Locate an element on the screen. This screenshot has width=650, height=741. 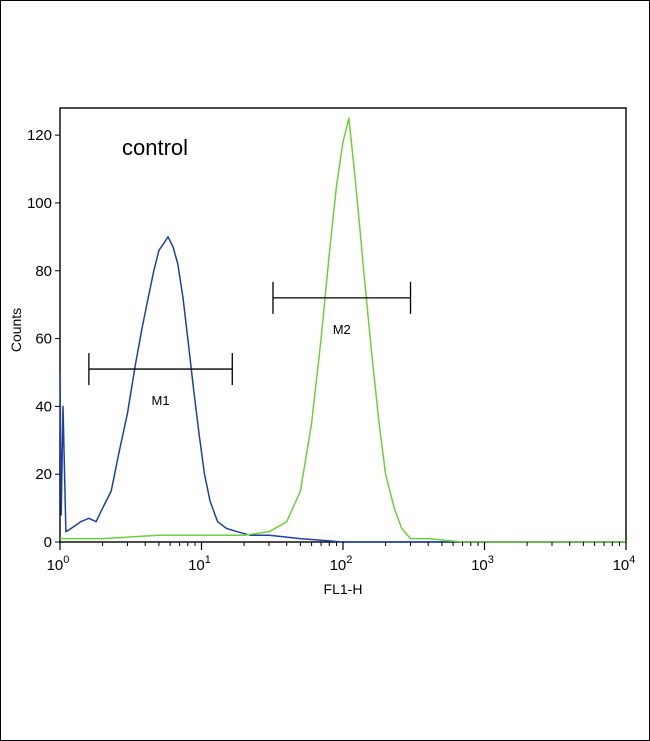
y-tick-label: 80 is located at coordinates (43, 271).